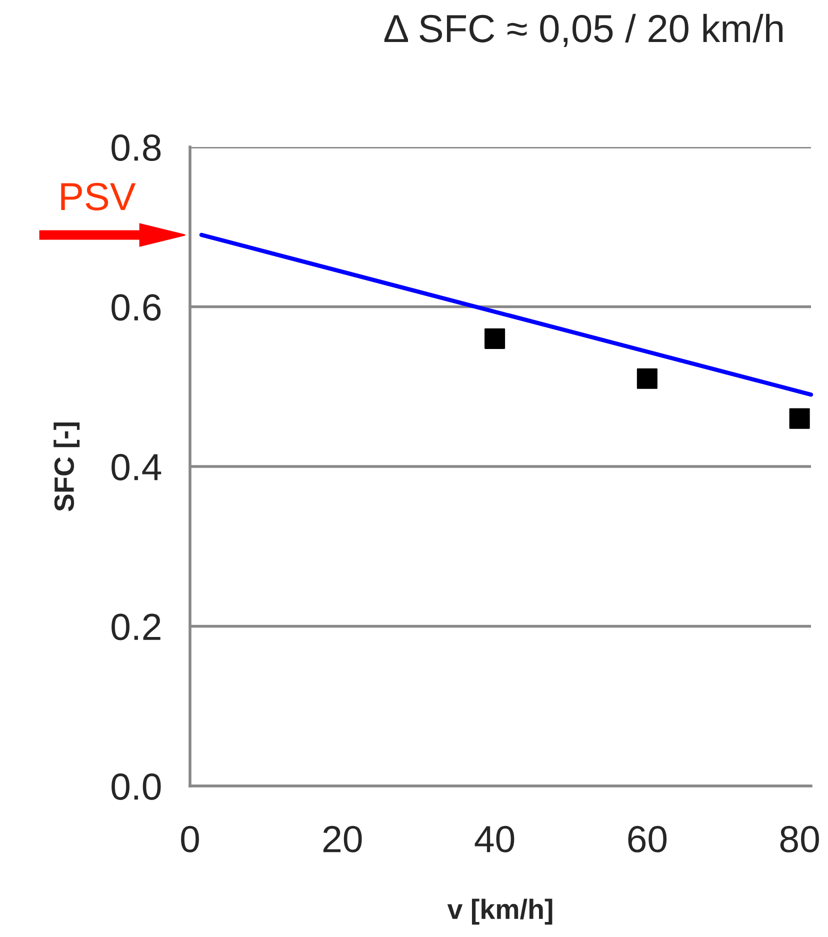 The height and width of the screenshot is (937, 828). Describe the element at coordinates (583, 31) in the screenshot. I see `chart-title: Δ SFC ≈ 0,05 / 20 km/h` at that location.